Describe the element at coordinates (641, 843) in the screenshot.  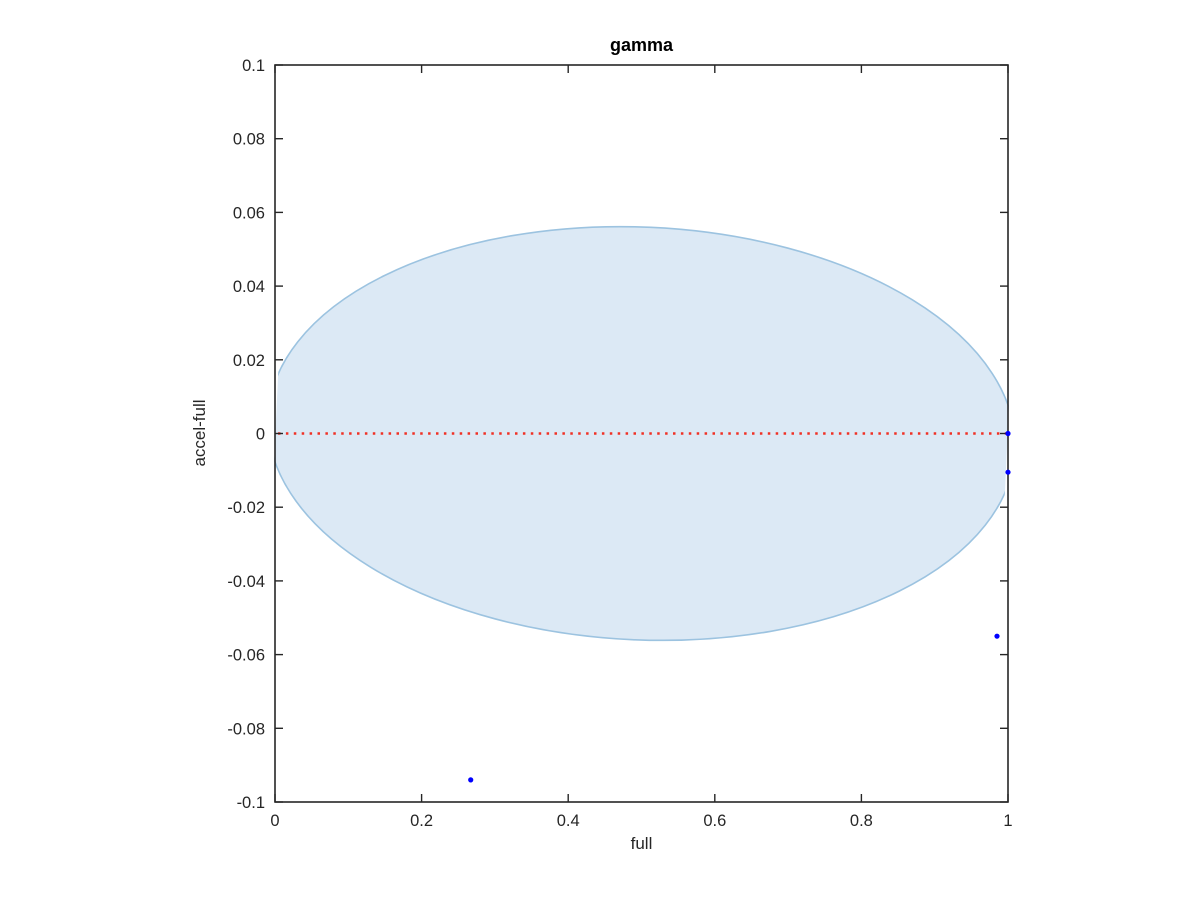
I see `x-axis-label: full` at that location.